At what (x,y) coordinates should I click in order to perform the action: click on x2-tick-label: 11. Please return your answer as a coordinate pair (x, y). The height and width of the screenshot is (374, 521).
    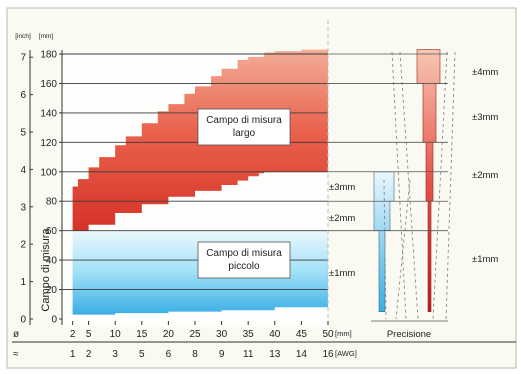
    Looking at the image, I should click on (248, 354).